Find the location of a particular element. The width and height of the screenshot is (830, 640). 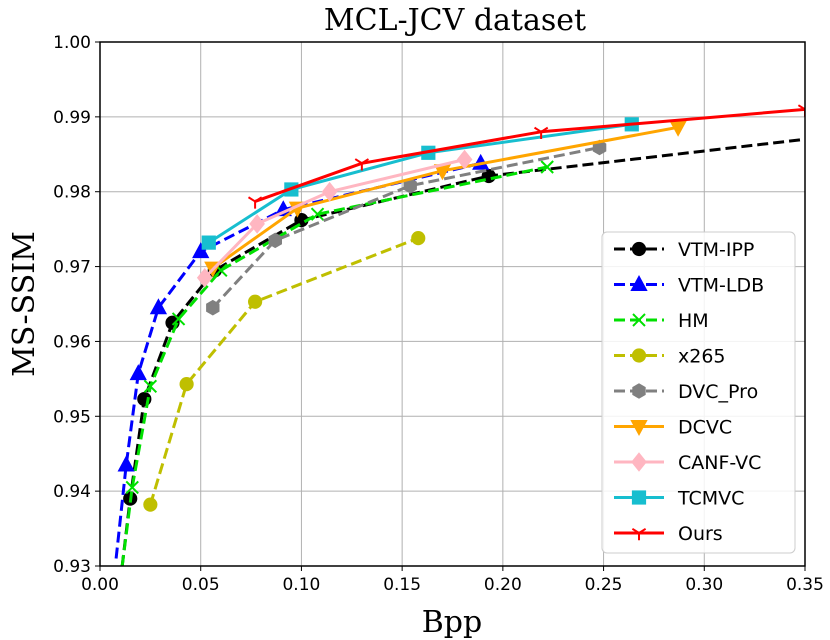

legend-entry: x265 is located at coordinates (670, 357).